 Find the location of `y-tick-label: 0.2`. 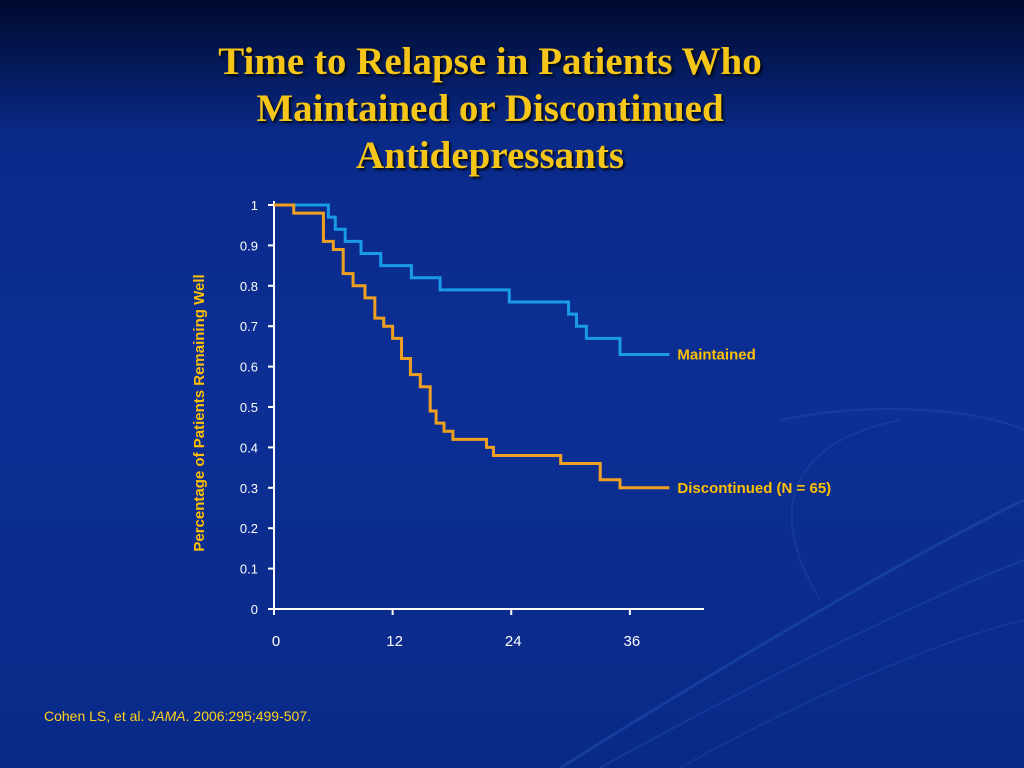

y-tick-label: 0.2 is located at coordinates (249, 528).